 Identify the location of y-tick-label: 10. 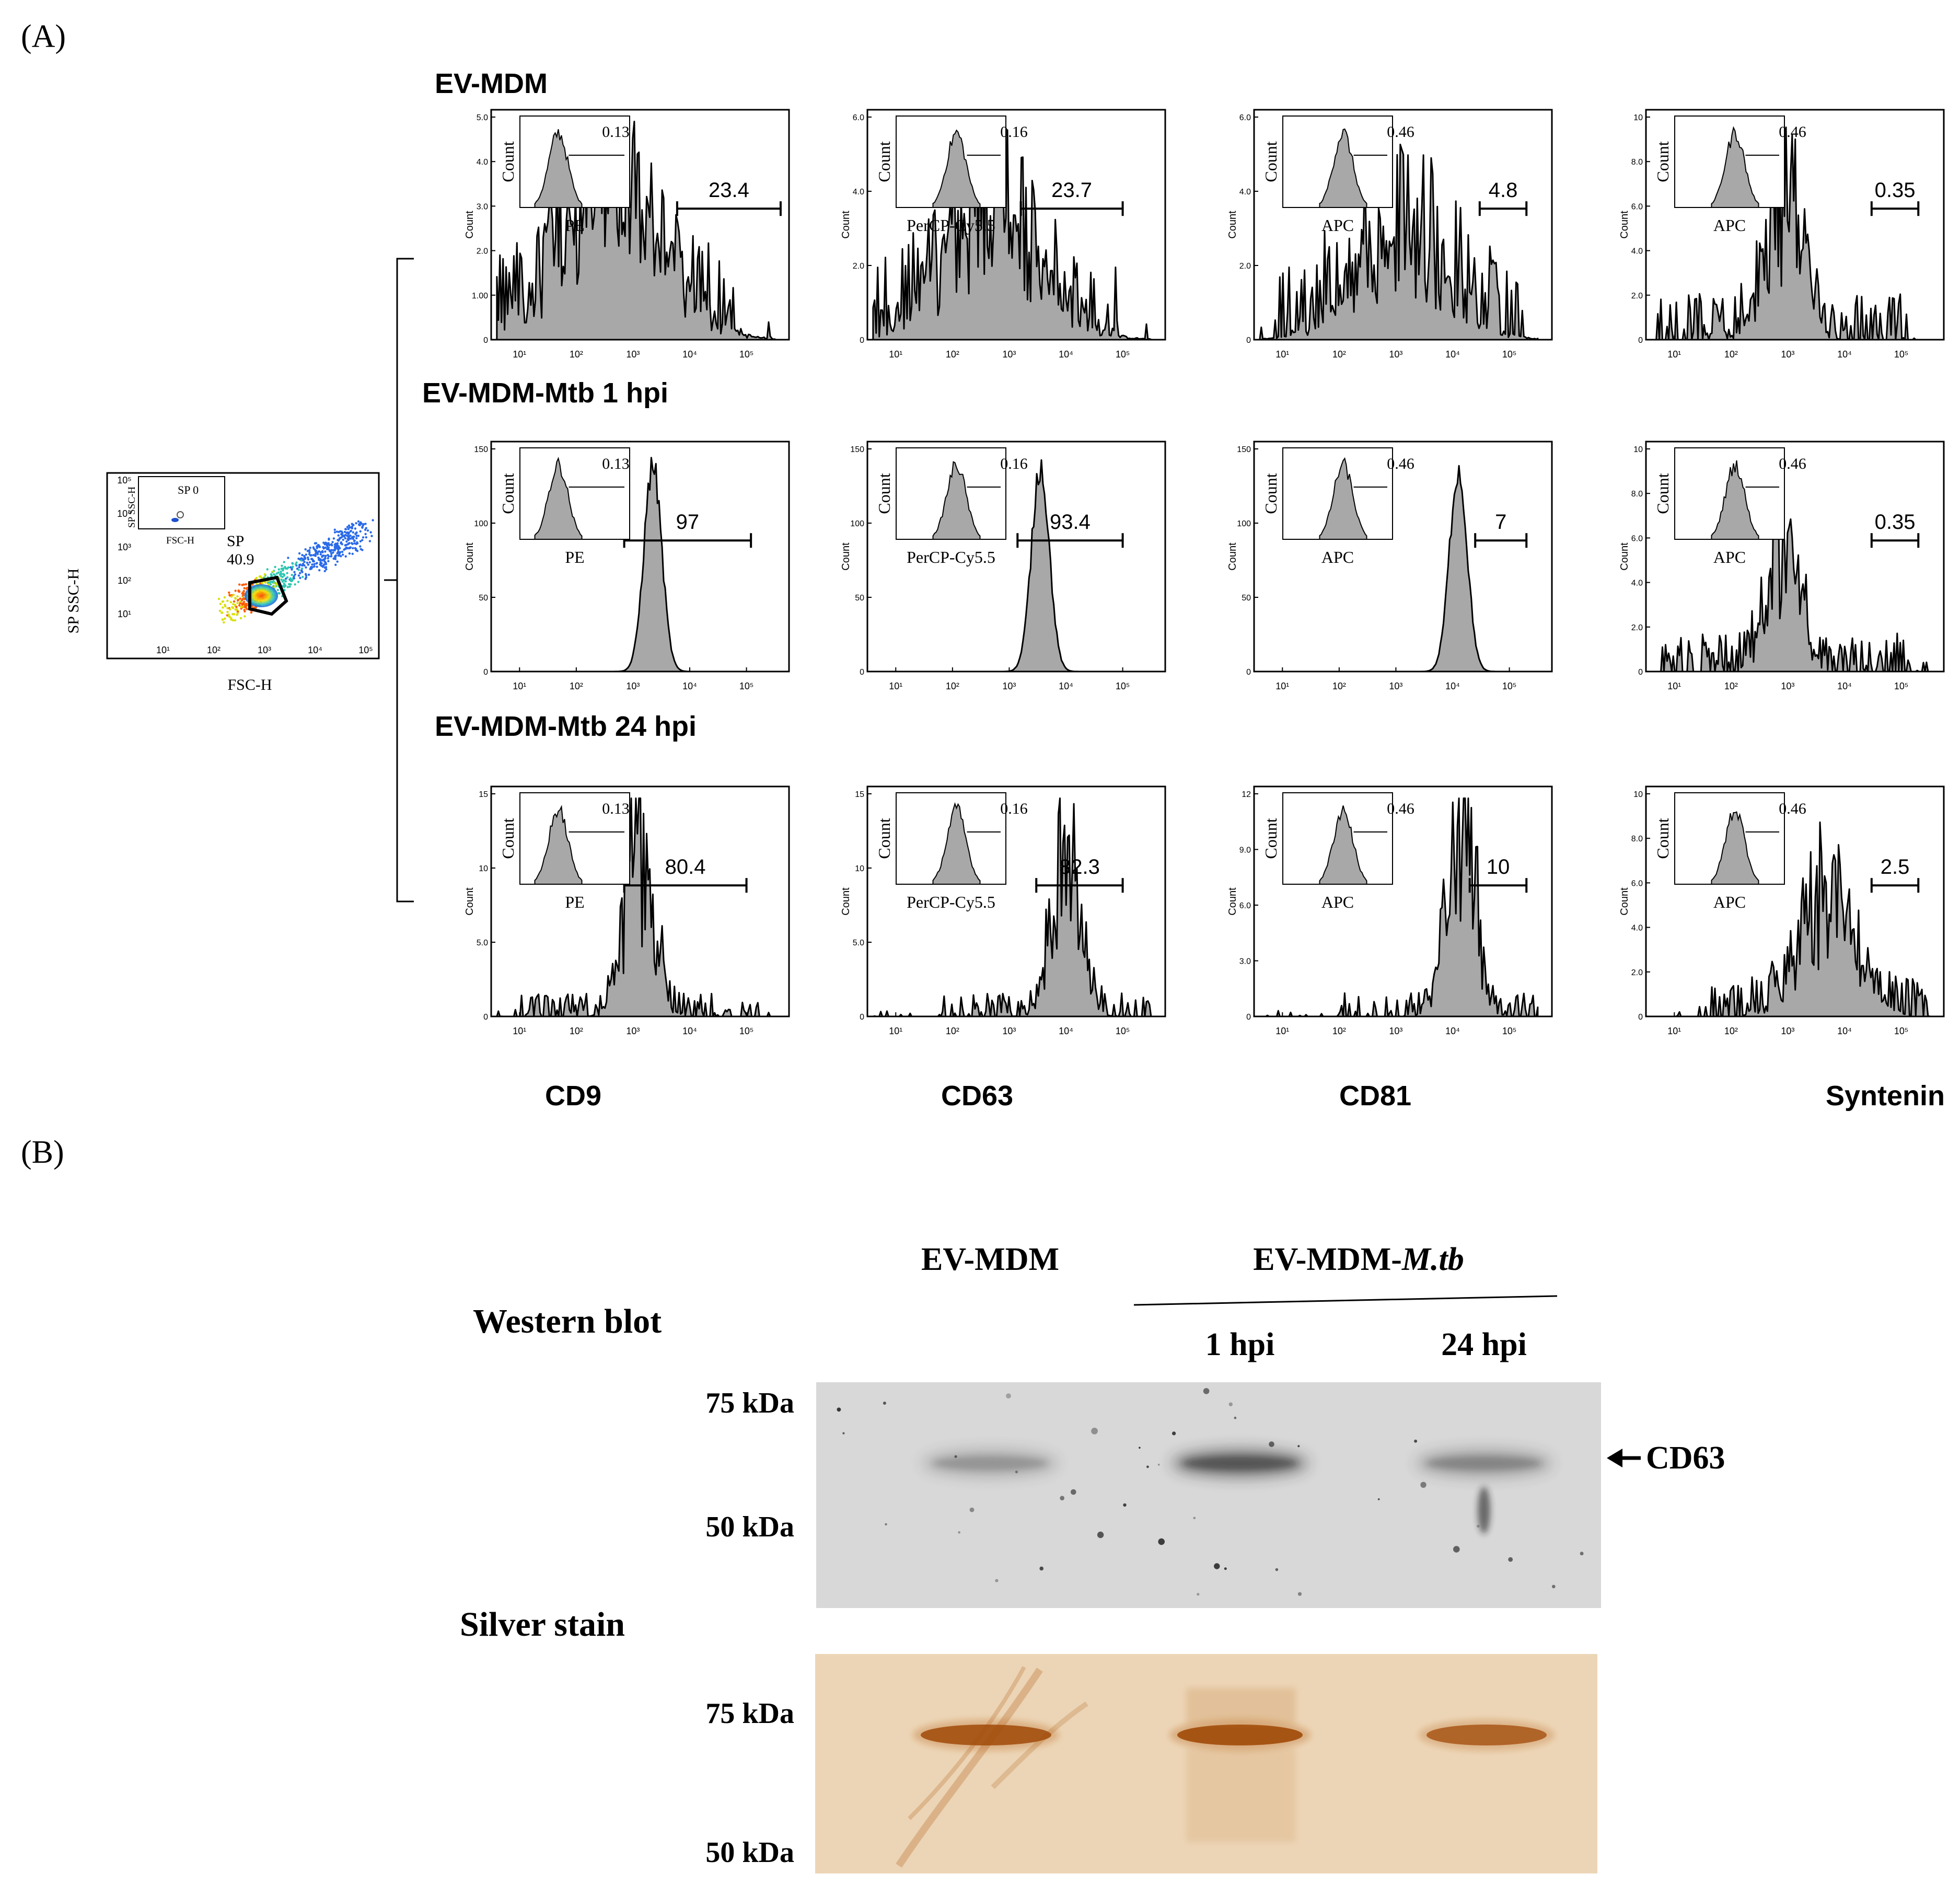
(483, 868).